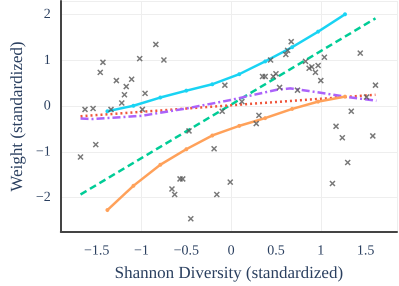  Describe the element at coordinates (43, 198) in the screenshot. I see `y-tick-label: −2` at that location.